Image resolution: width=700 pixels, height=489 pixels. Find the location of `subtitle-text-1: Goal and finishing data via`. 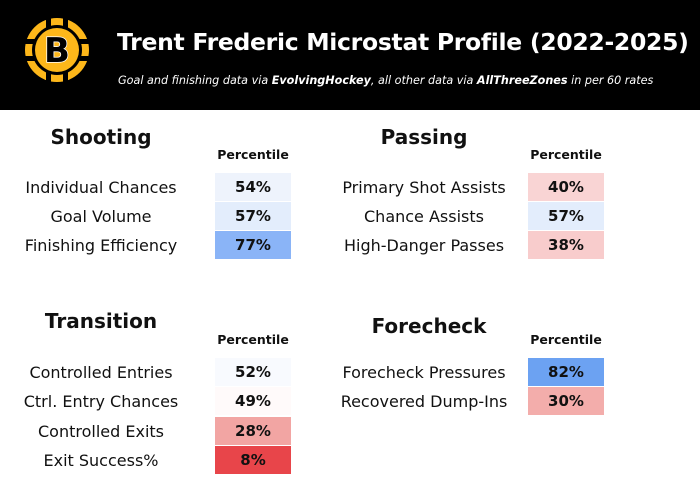

subtitle-text-1: Goal and finishing data via is located at coordinates (195, 80).